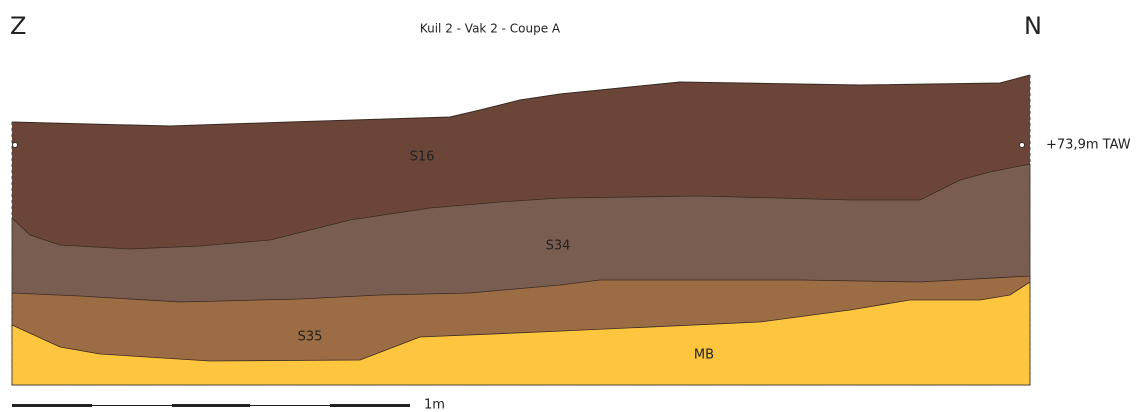  Describe the element at coordinates (1088, 145) in the screenshot. I see `level-label: +73,9m TAW` at that location.